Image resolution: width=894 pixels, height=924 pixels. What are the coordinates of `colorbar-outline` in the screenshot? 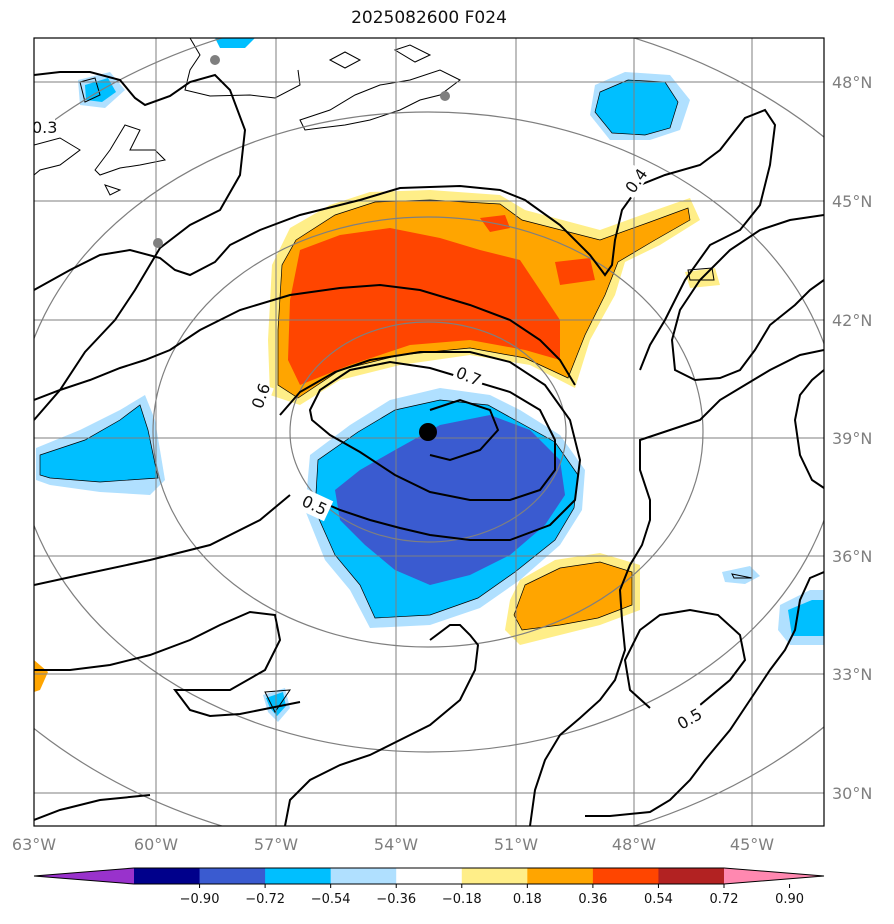 It's located at (429, 876).